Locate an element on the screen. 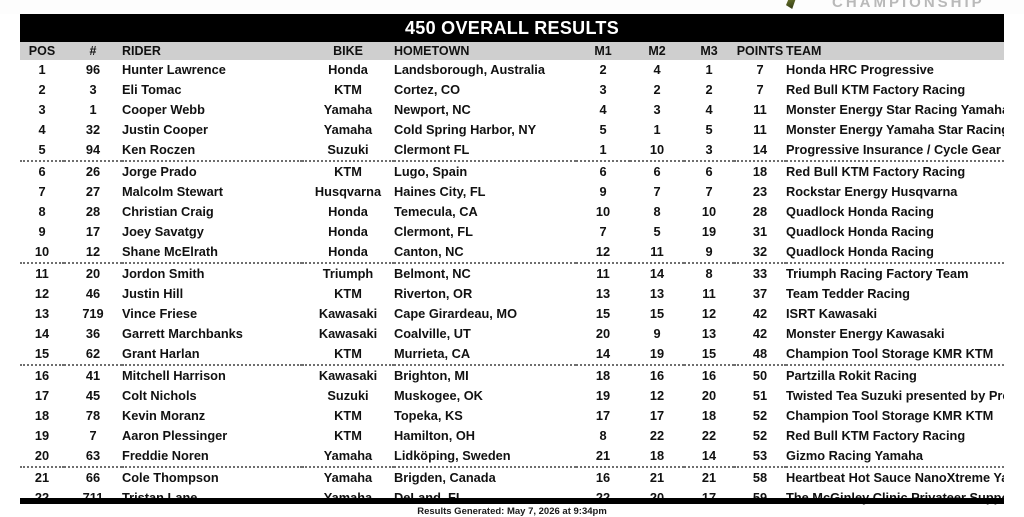  cell-m2: 4 is located at coordinates (657, 70).